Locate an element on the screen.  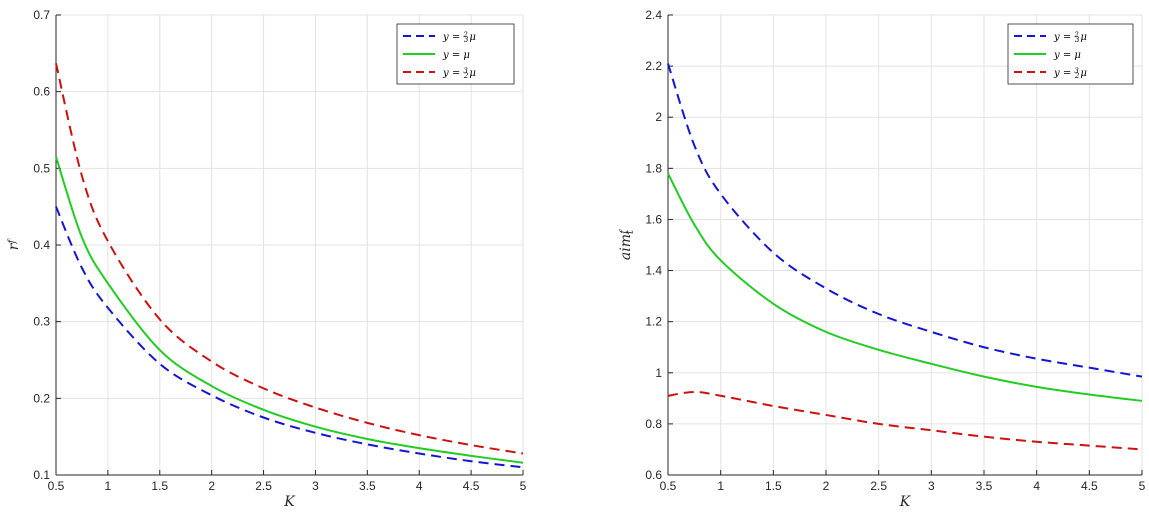
y-tick-label: 0.2 is located at coordinates (41, 398).